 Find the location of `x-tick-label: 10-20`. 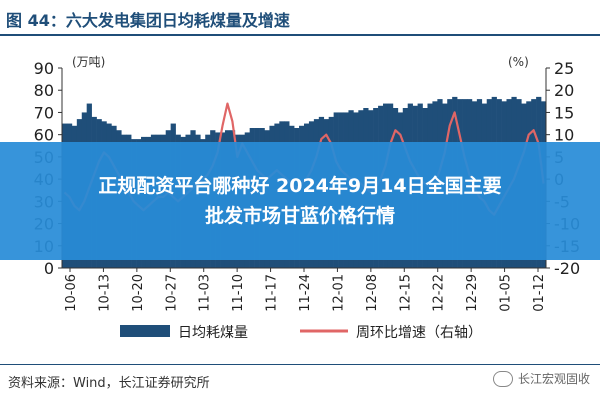

x-tick-label: 10-20 is located at coordinates (138, 293).